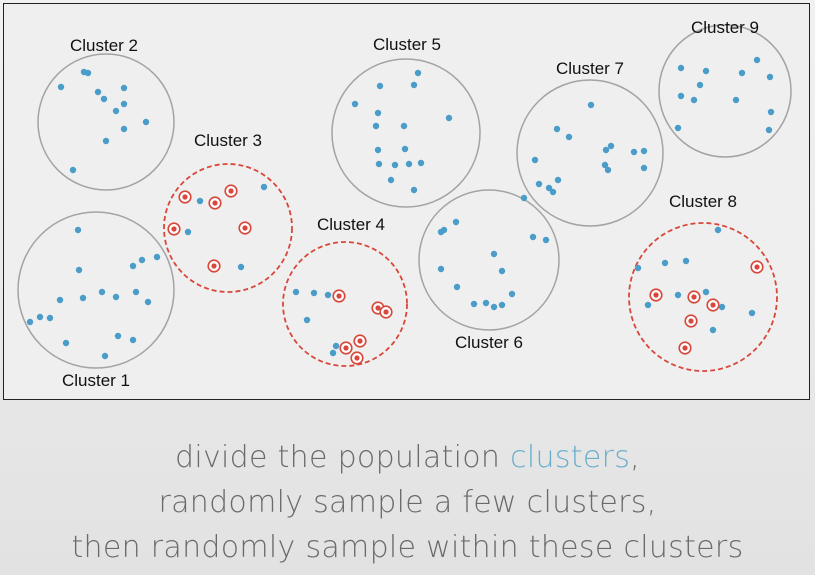 Image resolution: width=815 pixels, height=575 pixels. I want to click on cluster-8-label: Cluster 8, so click(703, 201).